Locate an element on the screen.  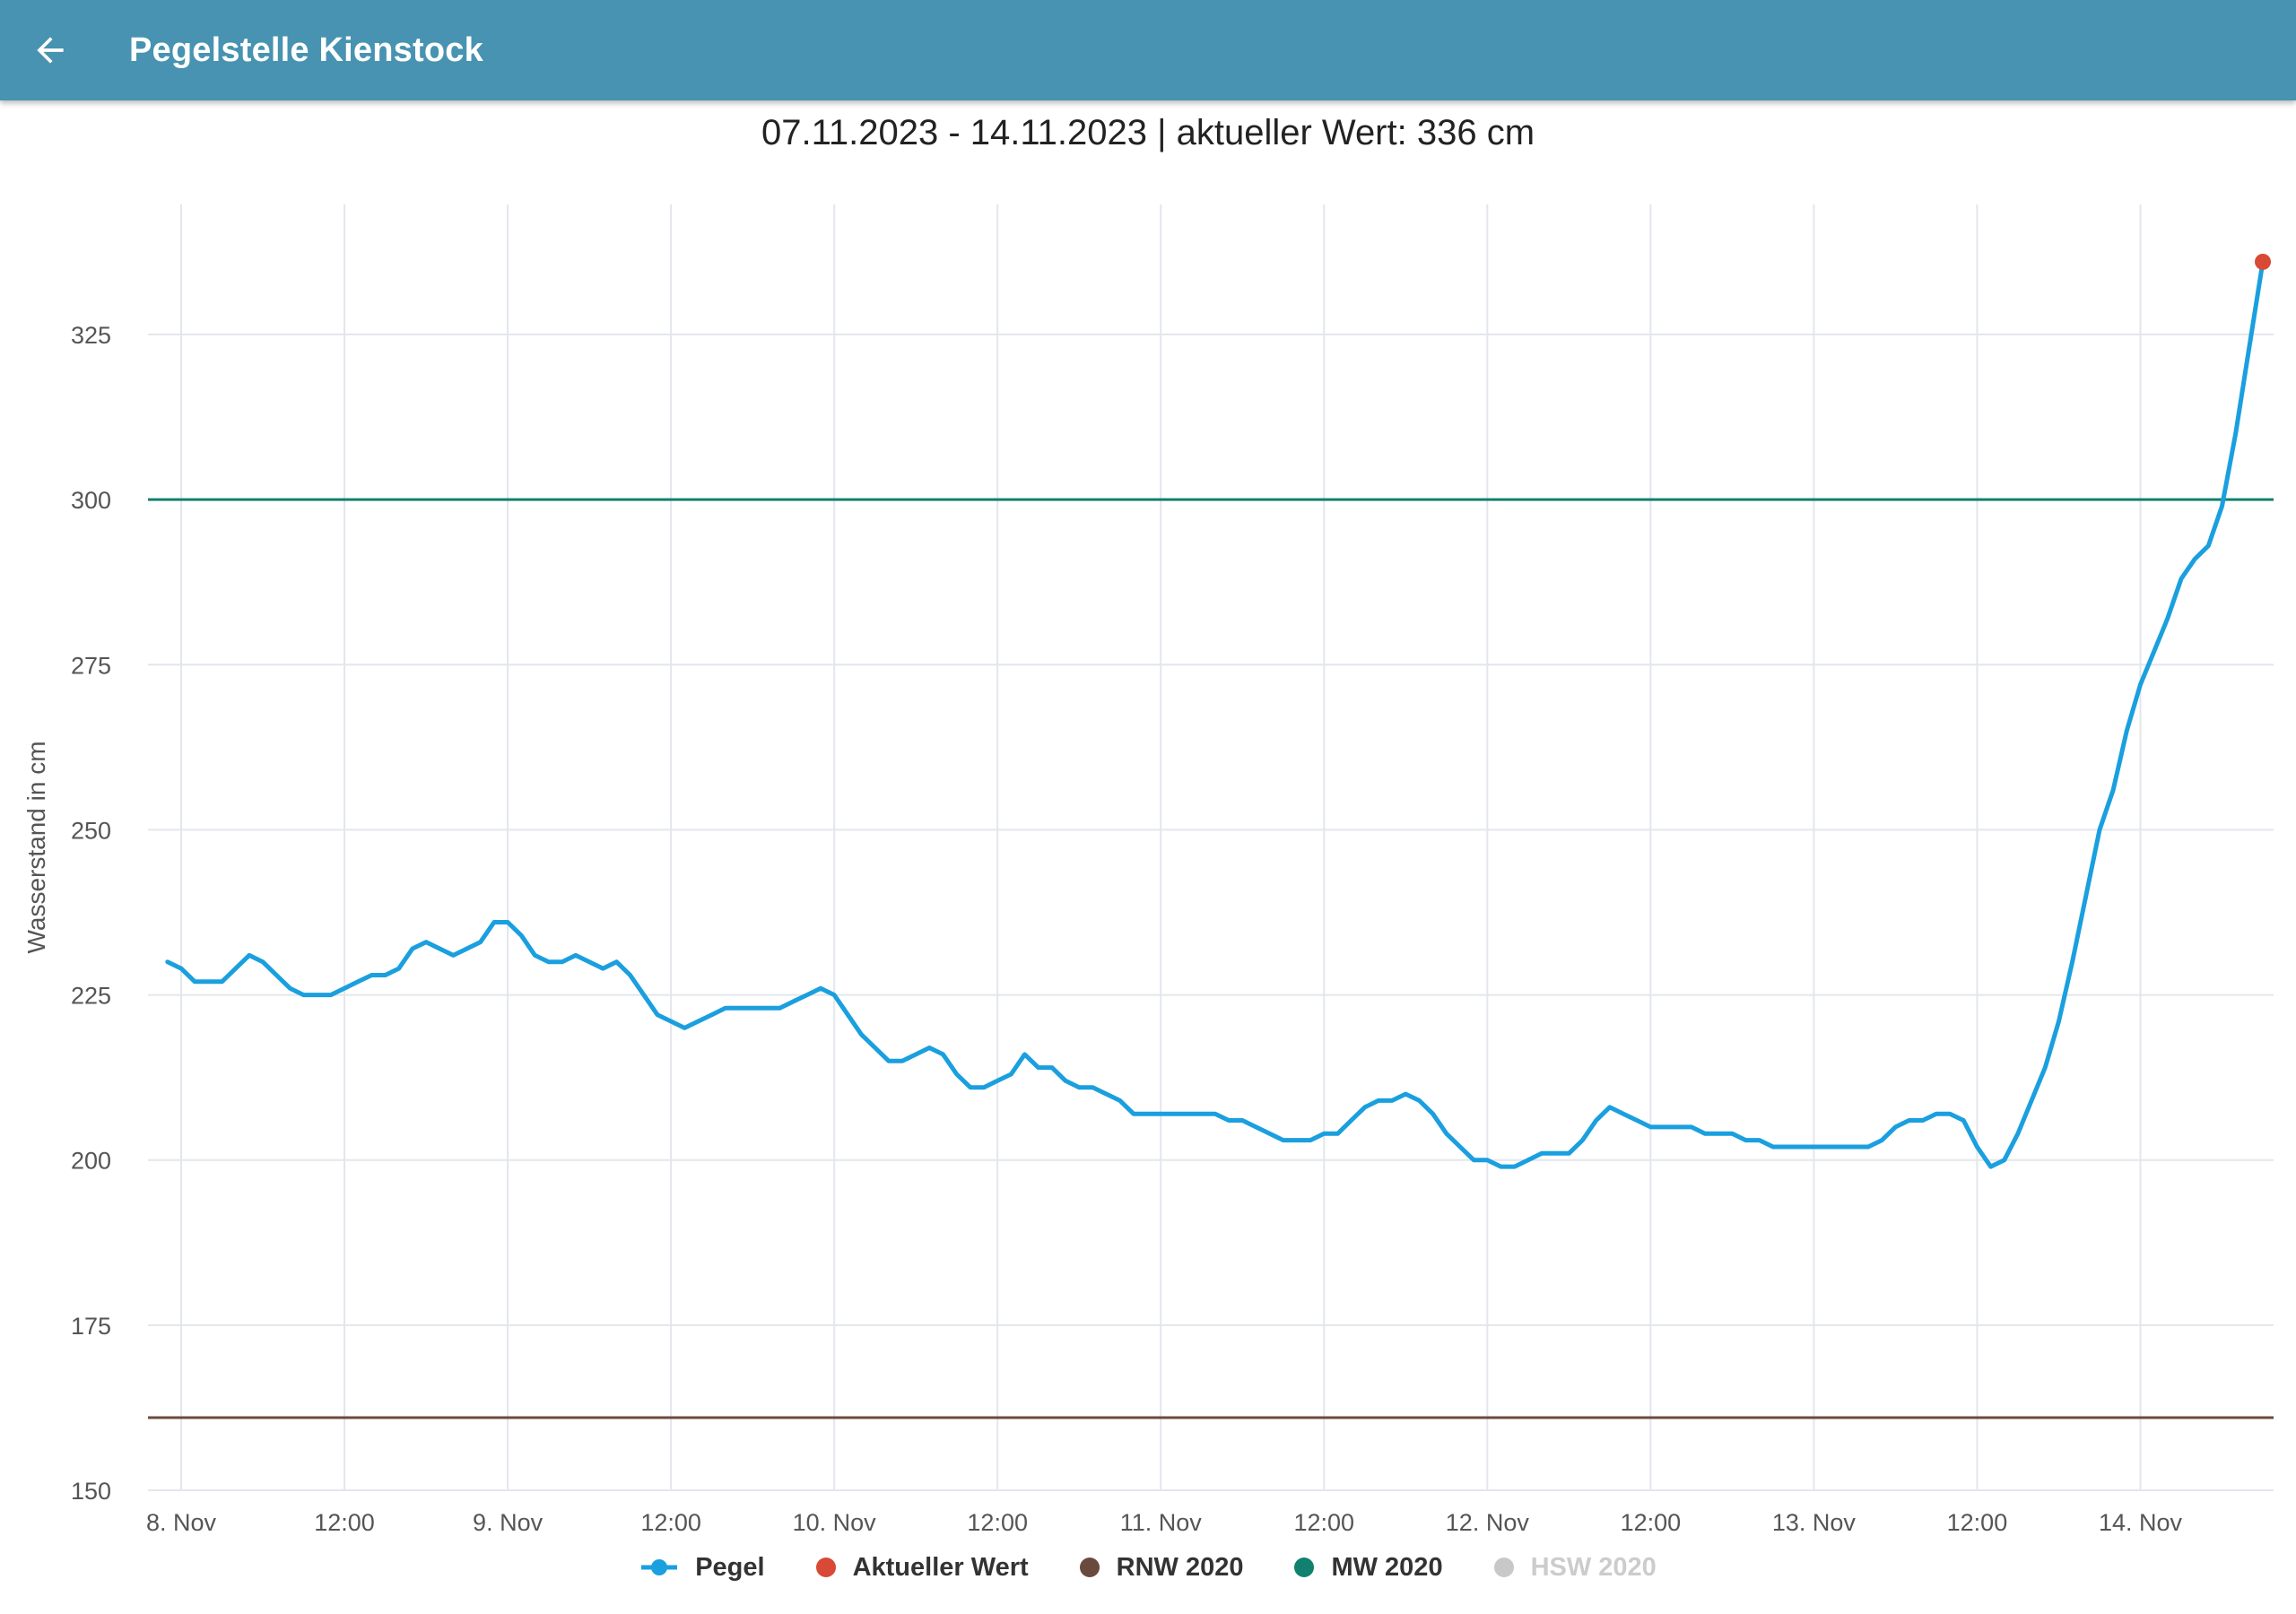
legend-item-aktueller-wert: Aktueller Wert is located at coordinates (922, 1568).